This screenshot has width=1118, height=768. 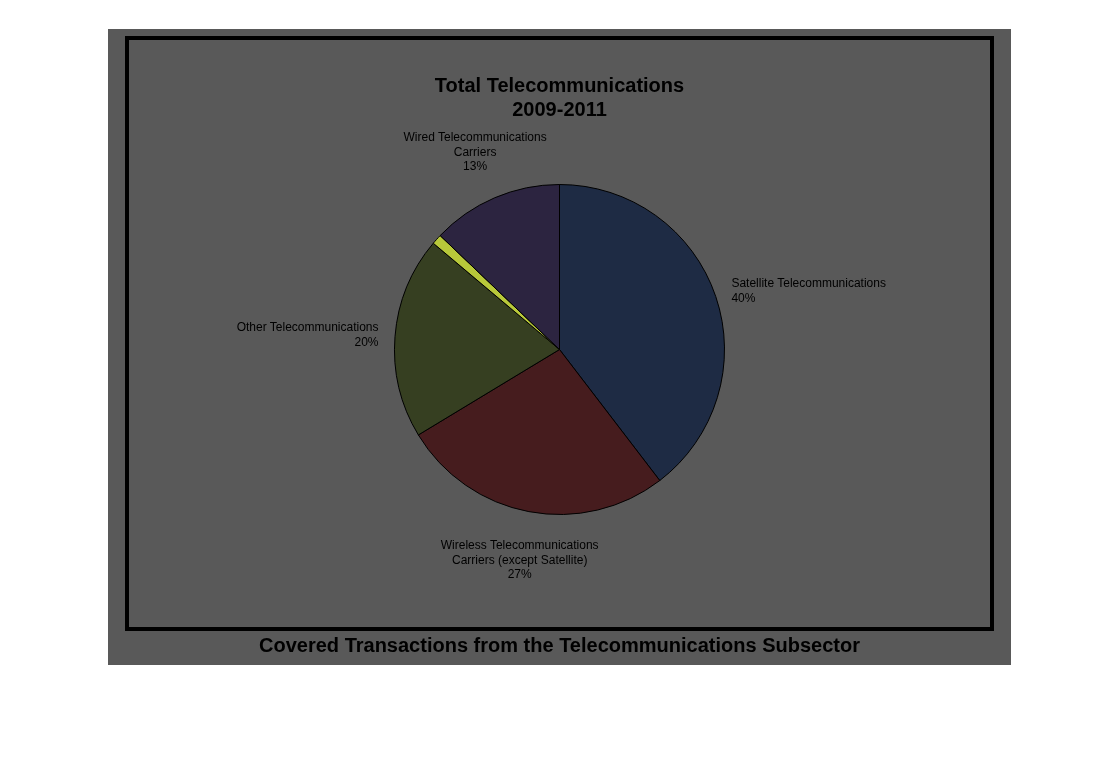 I want to click on data-label: 13%, so click(x=475, y=166).